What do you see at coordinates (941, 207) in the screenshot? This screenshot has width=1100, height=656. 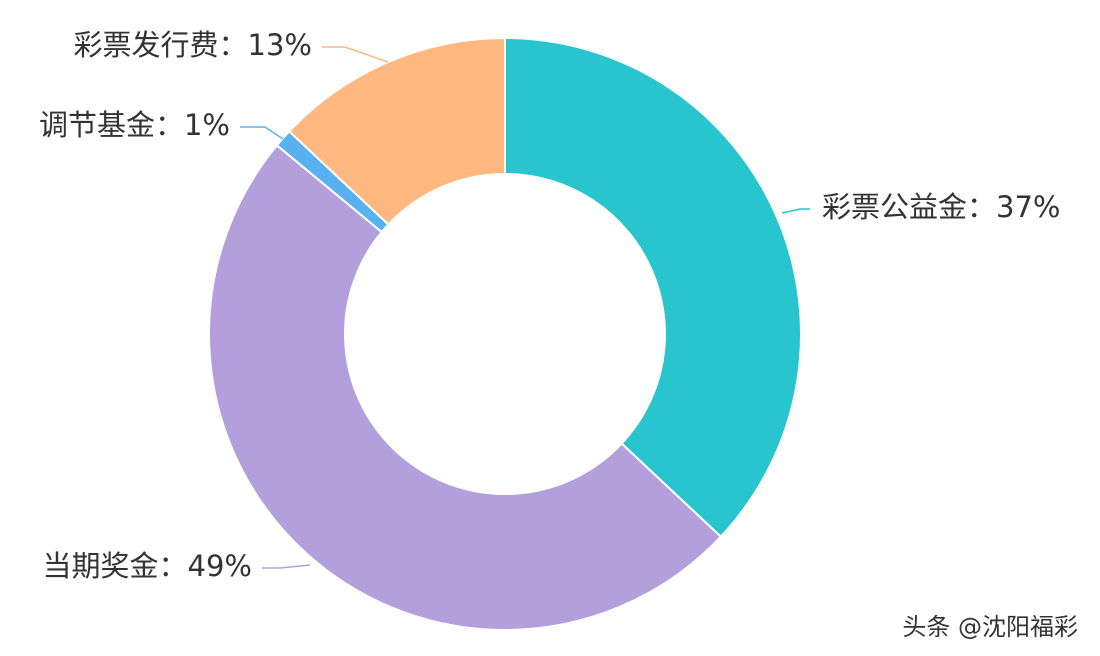 I see `slice-label-1: 彩票公益金：37%` at bounding box center [941, 207].